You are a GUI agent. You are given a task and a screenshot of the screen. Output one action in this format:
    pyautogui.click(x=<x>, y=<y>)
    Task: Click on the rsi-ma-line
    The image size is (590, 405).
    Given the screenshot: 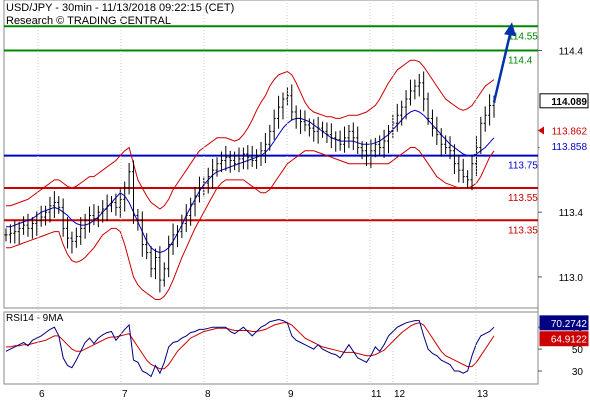 What is the action you would take?
    pyautogui.click(x=250, y=346)
    